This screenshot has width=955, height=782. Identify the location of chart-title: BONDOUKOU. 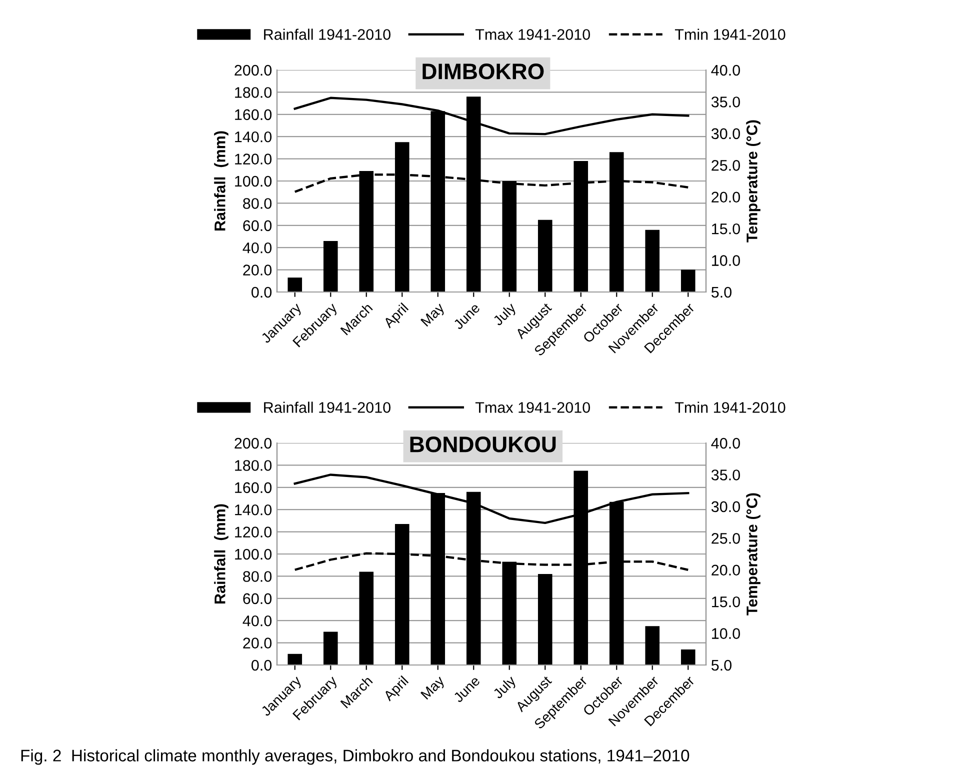
(483, 444).